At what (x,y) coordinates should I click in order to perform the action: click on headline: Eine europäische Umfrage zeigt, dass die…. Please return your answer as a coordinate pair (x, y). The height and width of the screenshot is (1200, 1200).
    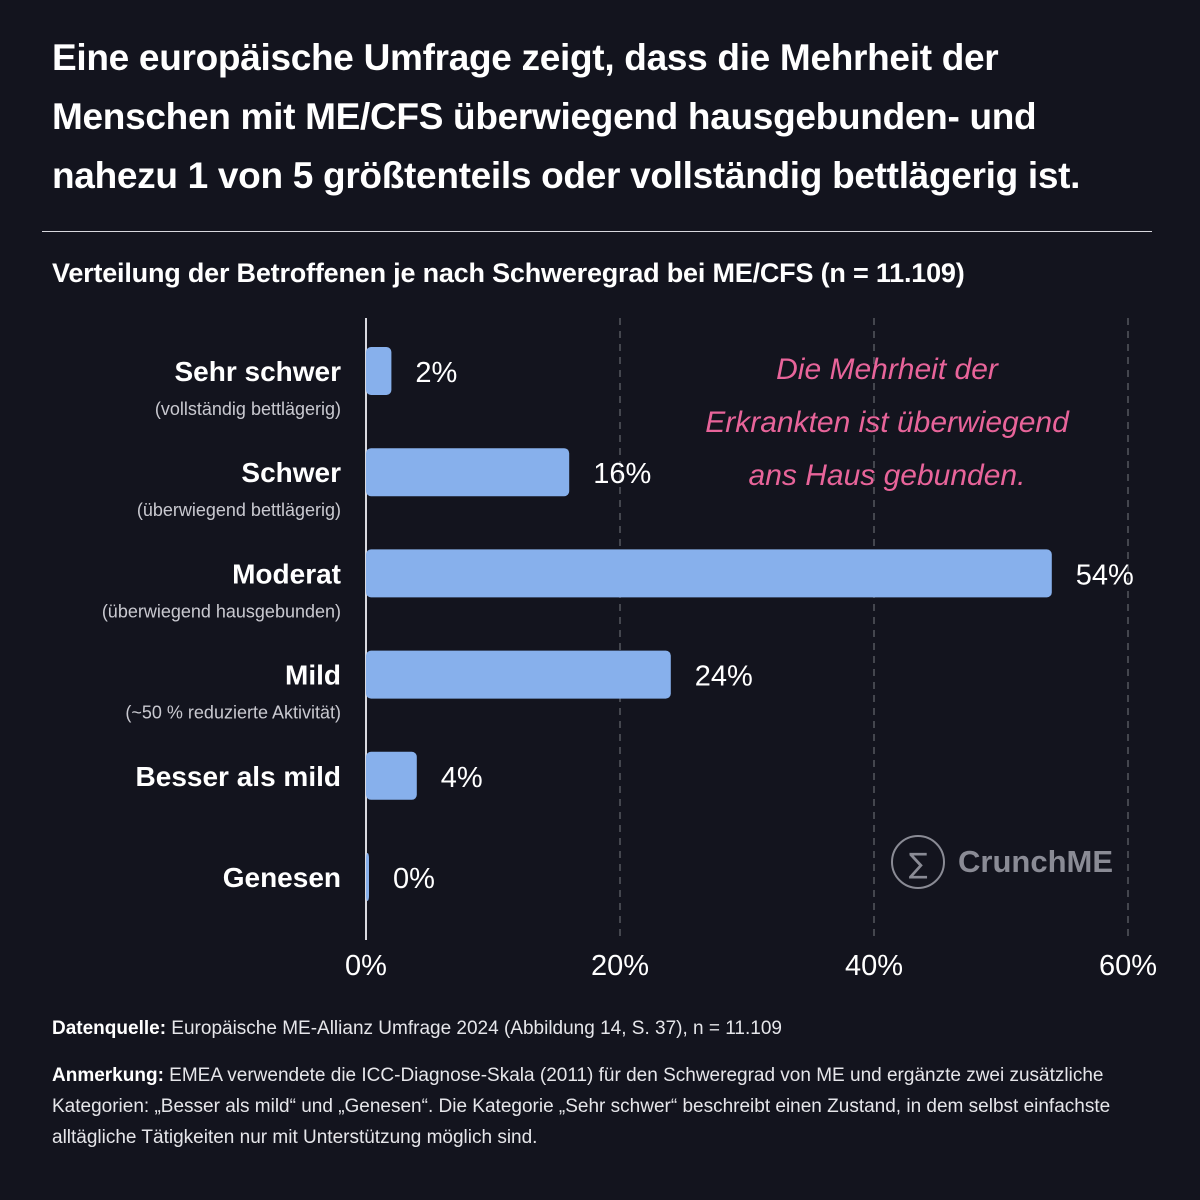
    Looking at the image, I should click on (566, 116).